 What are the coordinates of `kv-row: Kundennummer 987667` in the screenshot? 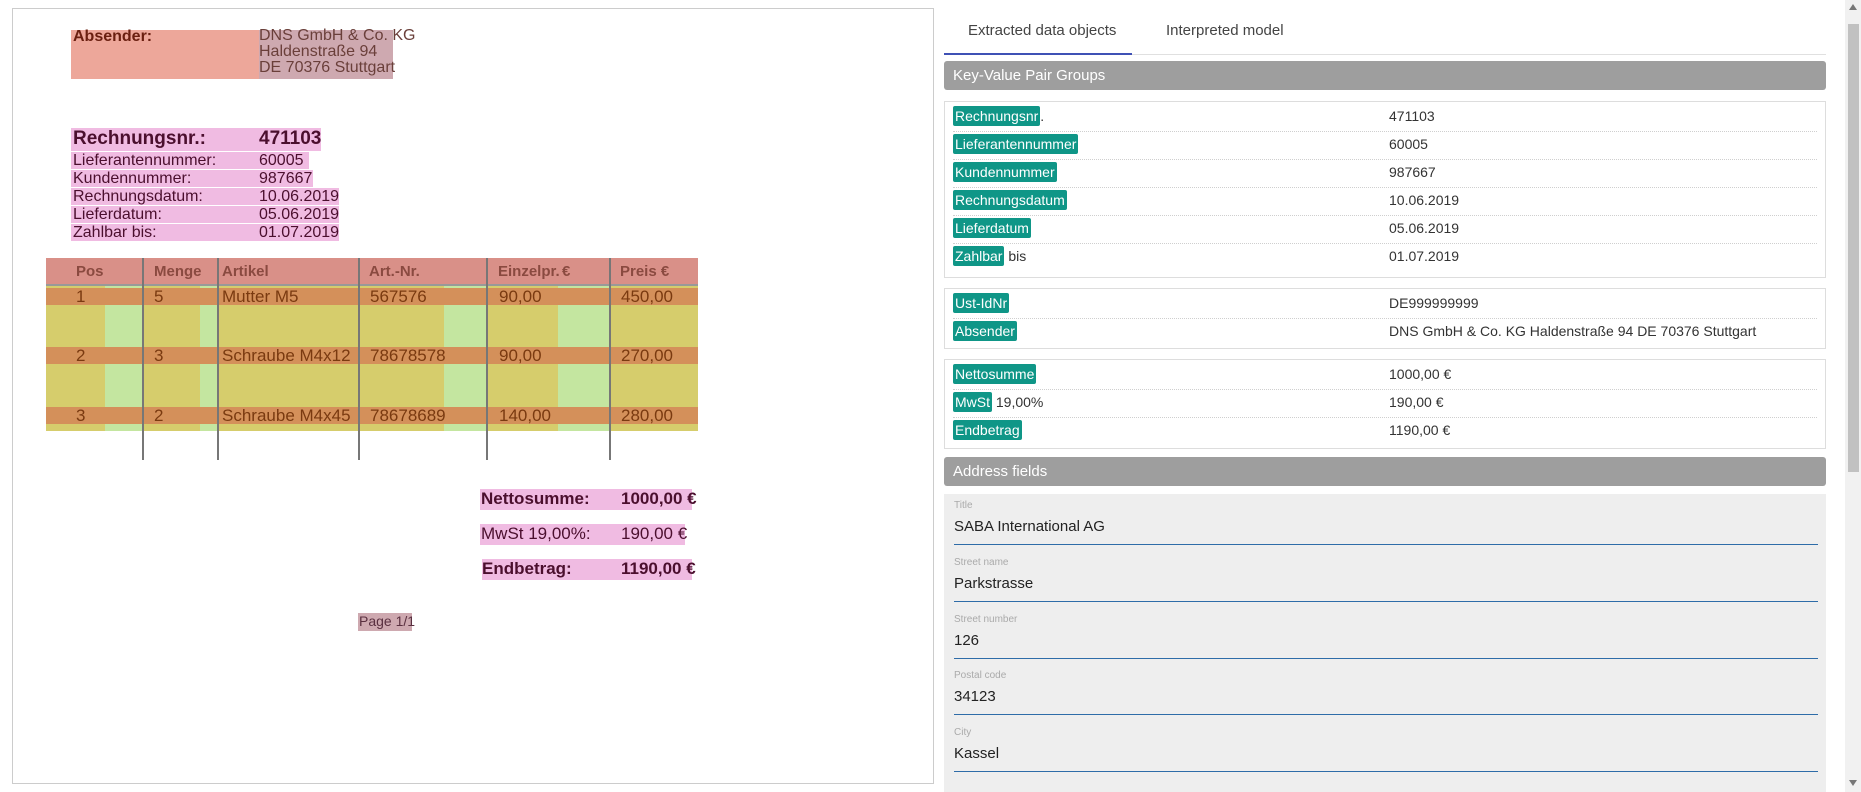 It's located at (1385, 174).